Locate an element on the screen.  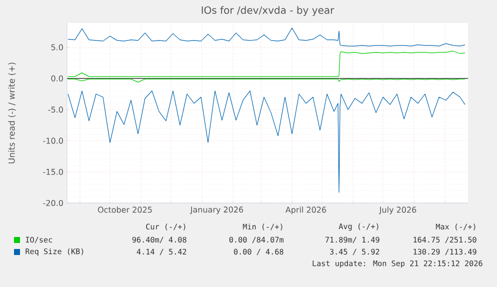
y-tick-label: -5.0 is located at coordinates (55, 109).